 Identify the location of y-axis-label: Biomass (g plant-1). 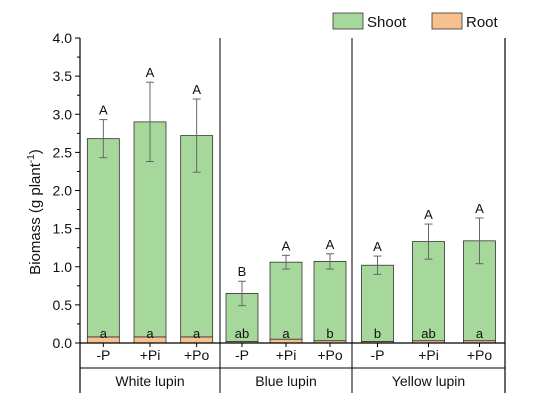
(35, 212).